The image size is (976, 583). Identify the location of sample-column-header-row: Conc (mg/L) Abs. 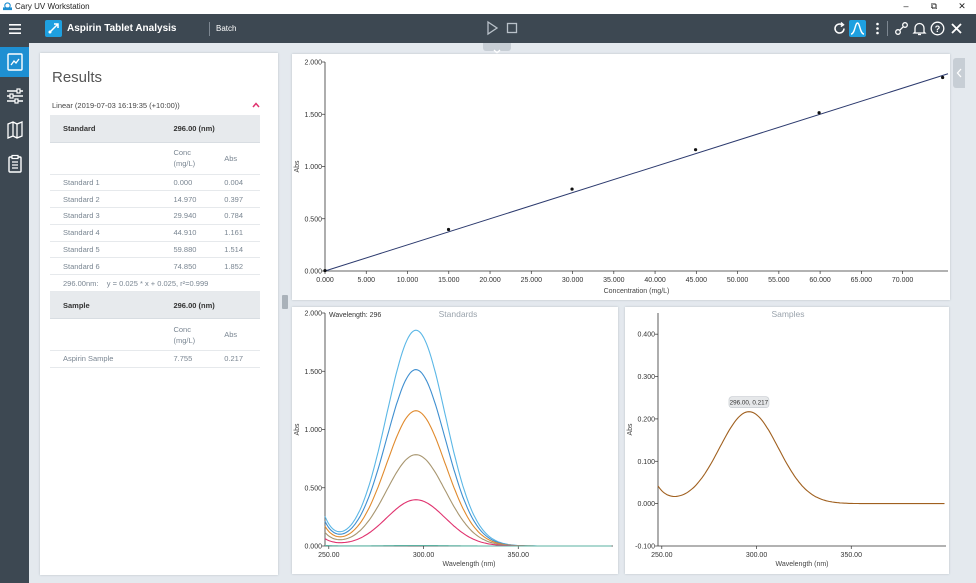
(155, 335).